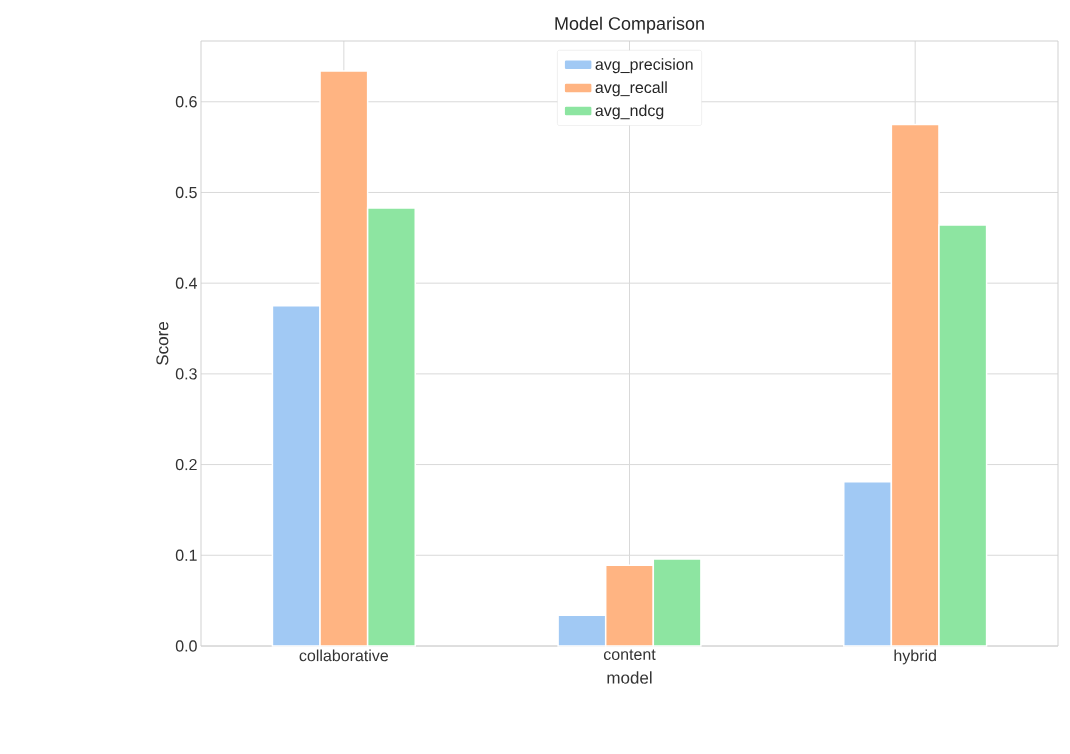 The height and width of the screenshot is (754, 1070). What do you see at coordinates (629, 655) in the screenshot?
I see `x-tick-label: content` at bounding box center [629, 655].